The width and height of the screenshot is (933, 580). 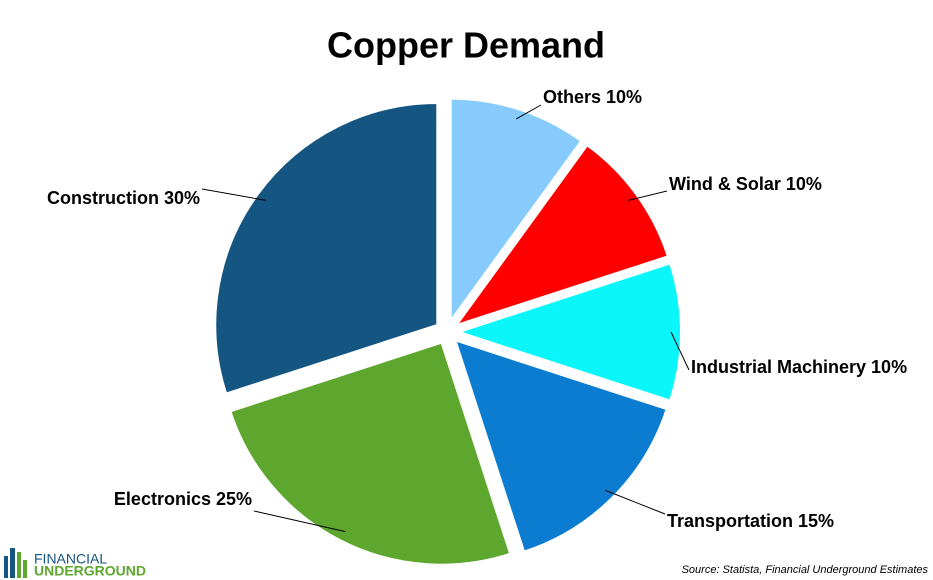 What do you see at coordinates (103, 198) in the screenshot?
I see `category-label: Construction` at bounding box center [103, 198].